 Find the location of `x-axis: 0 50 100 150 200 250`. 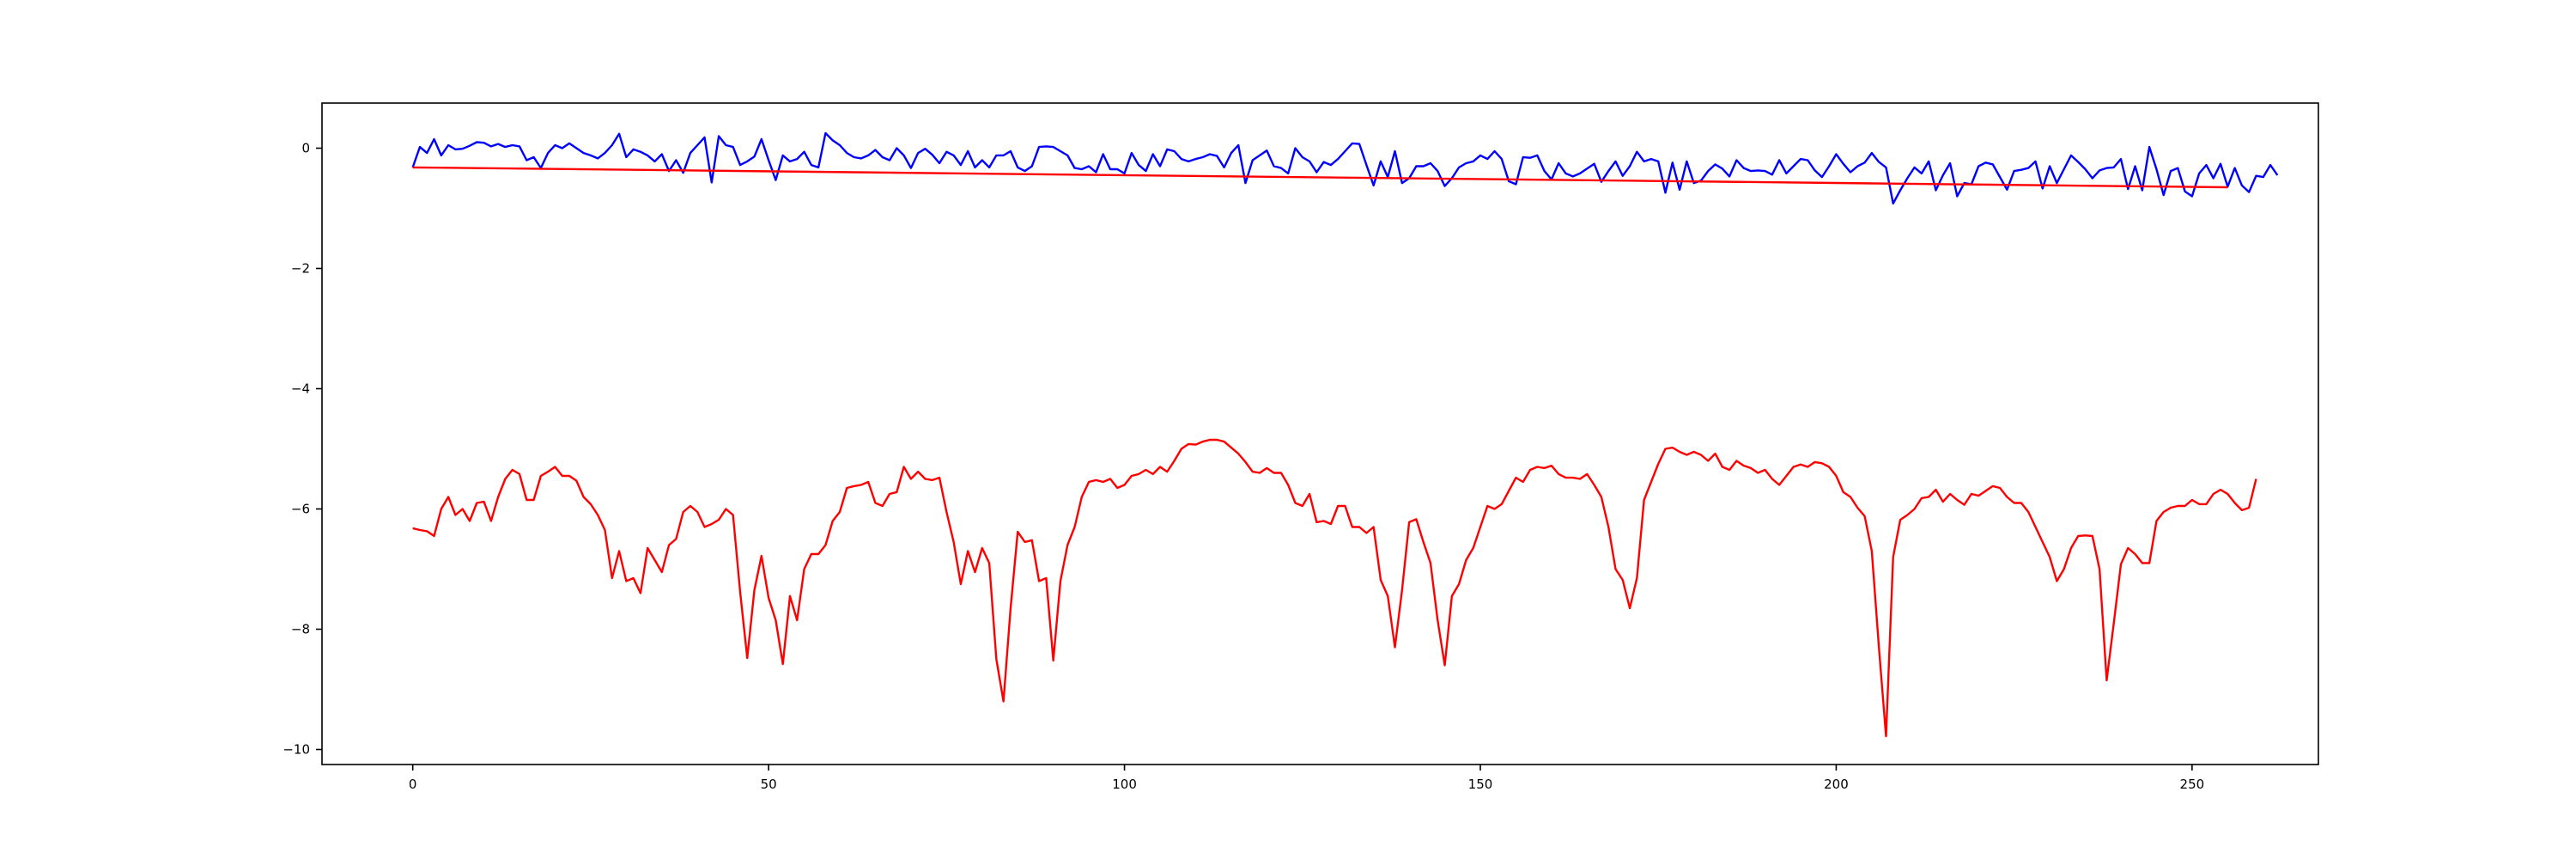

x-axis: 0 50 100 150 200 250 is located at coordinates (1306, 778).